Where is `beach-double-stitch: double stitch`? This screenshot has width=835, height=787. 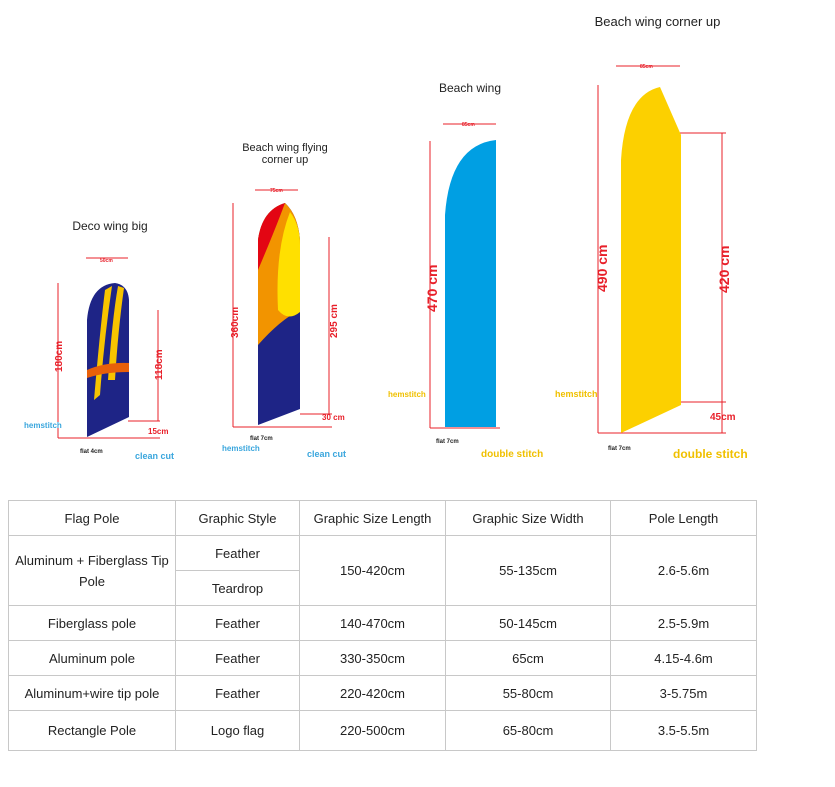
beach-double-stitch: double stitch is located at coordinates (512, 454).